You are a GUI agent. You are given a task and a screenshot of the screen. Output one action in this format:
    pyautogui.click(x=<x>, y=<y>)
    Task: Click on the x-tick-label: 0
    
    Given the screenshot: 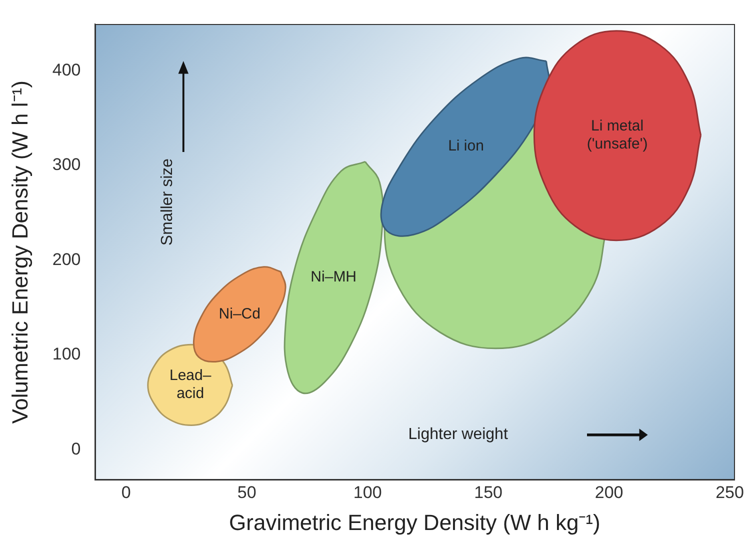 What is the action you would take?
    pyautogui.click(x=126, y=492)
    